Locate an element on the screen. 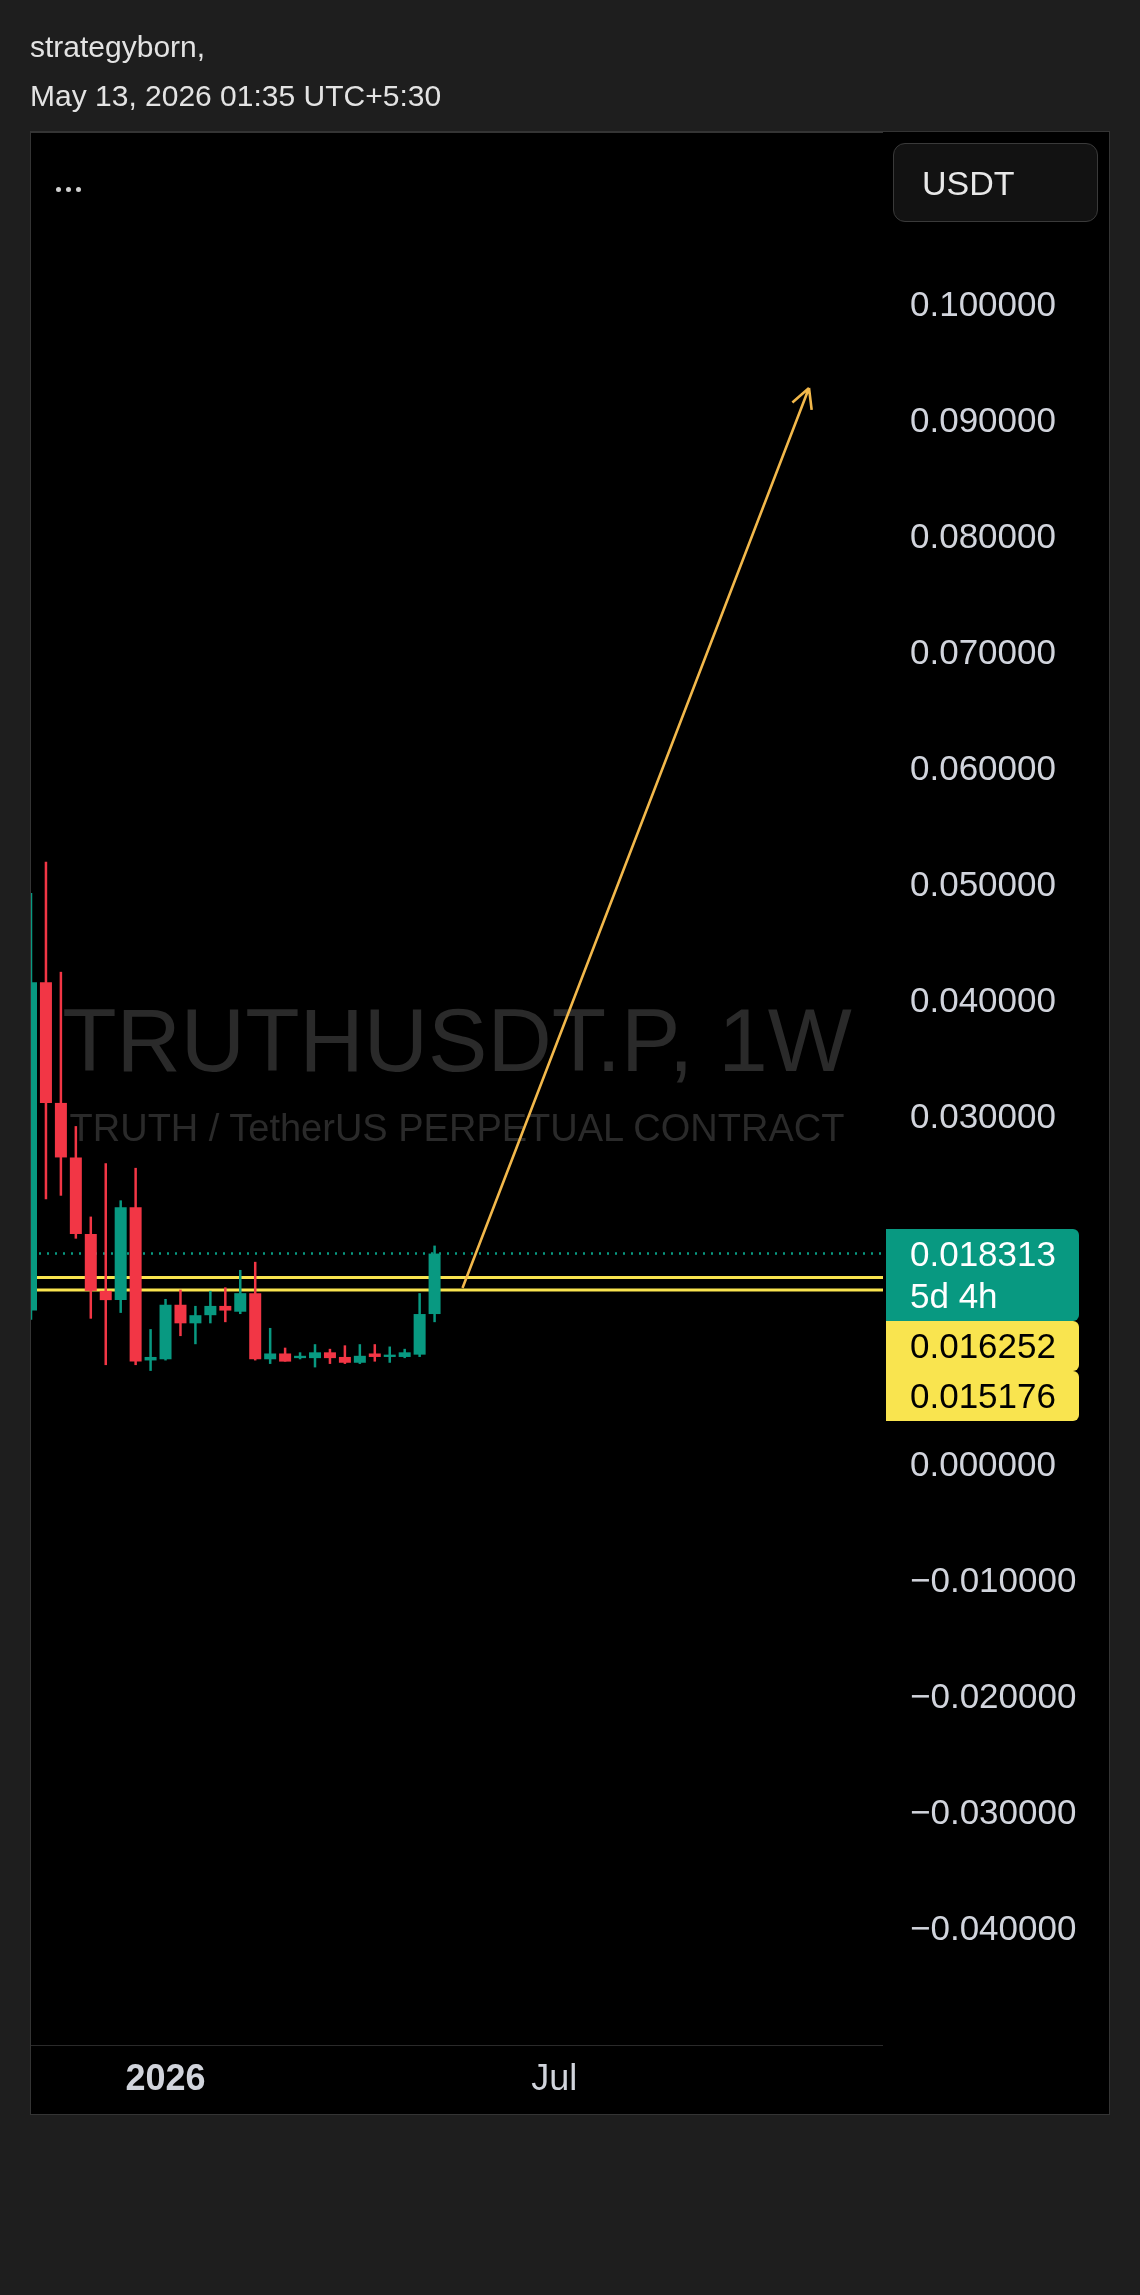  price-tag: 0.016252 is located at coordinates (982, 1345).